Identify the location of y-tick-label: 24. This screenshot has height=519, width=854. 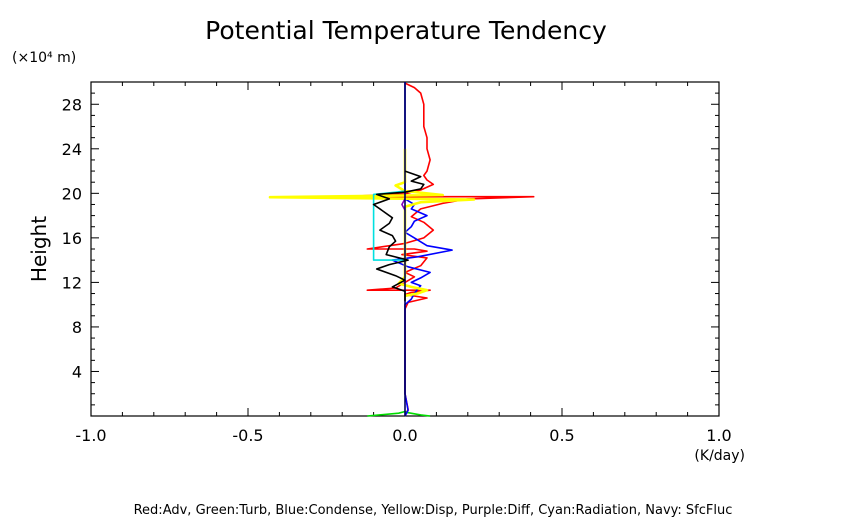
(72, 149).